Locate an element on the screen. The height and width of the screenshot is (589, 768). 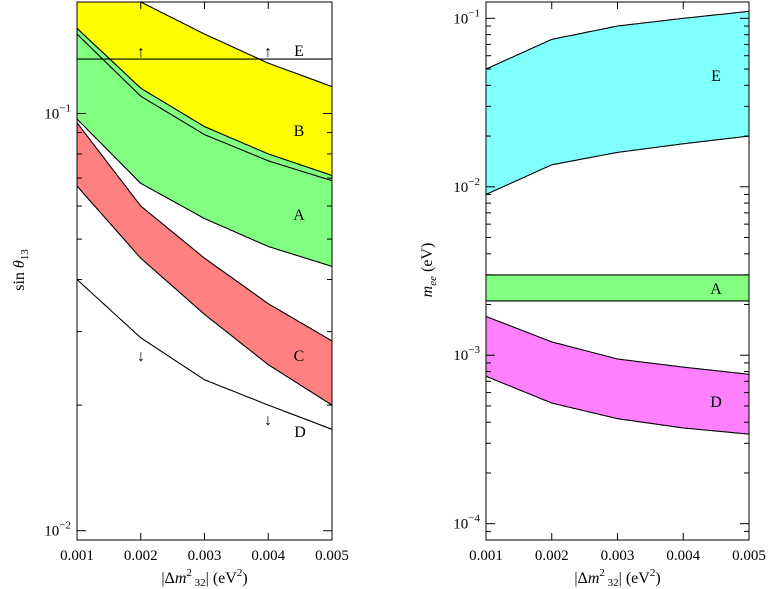
y-tick-label: 10⁻³ is located at coordinates (466, 354).